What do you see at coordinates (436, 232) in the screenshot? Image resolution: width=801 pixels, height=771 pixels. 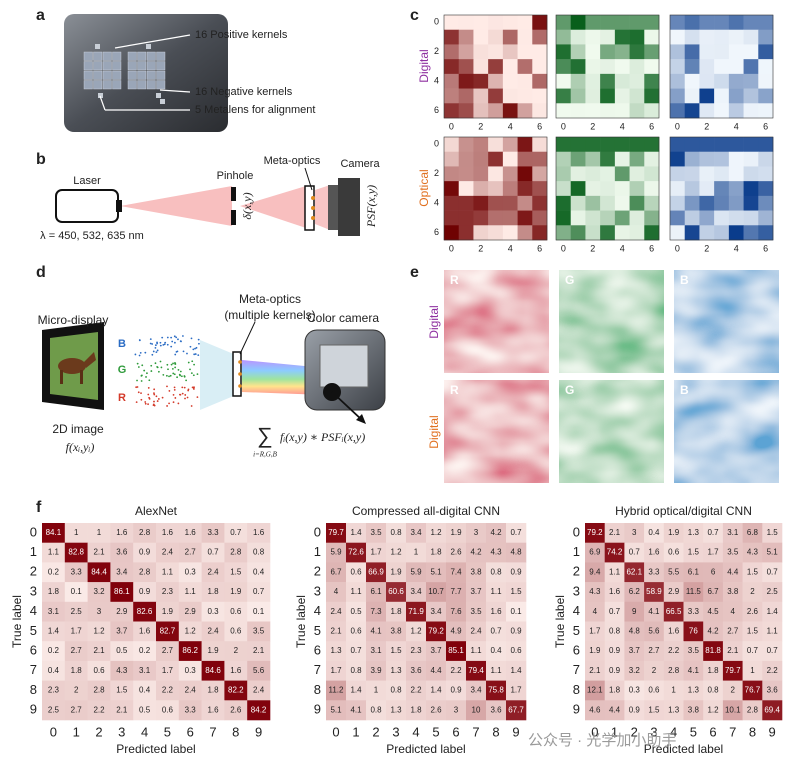 I see `y-tick-label: 6` at bounding box center [436, 232].